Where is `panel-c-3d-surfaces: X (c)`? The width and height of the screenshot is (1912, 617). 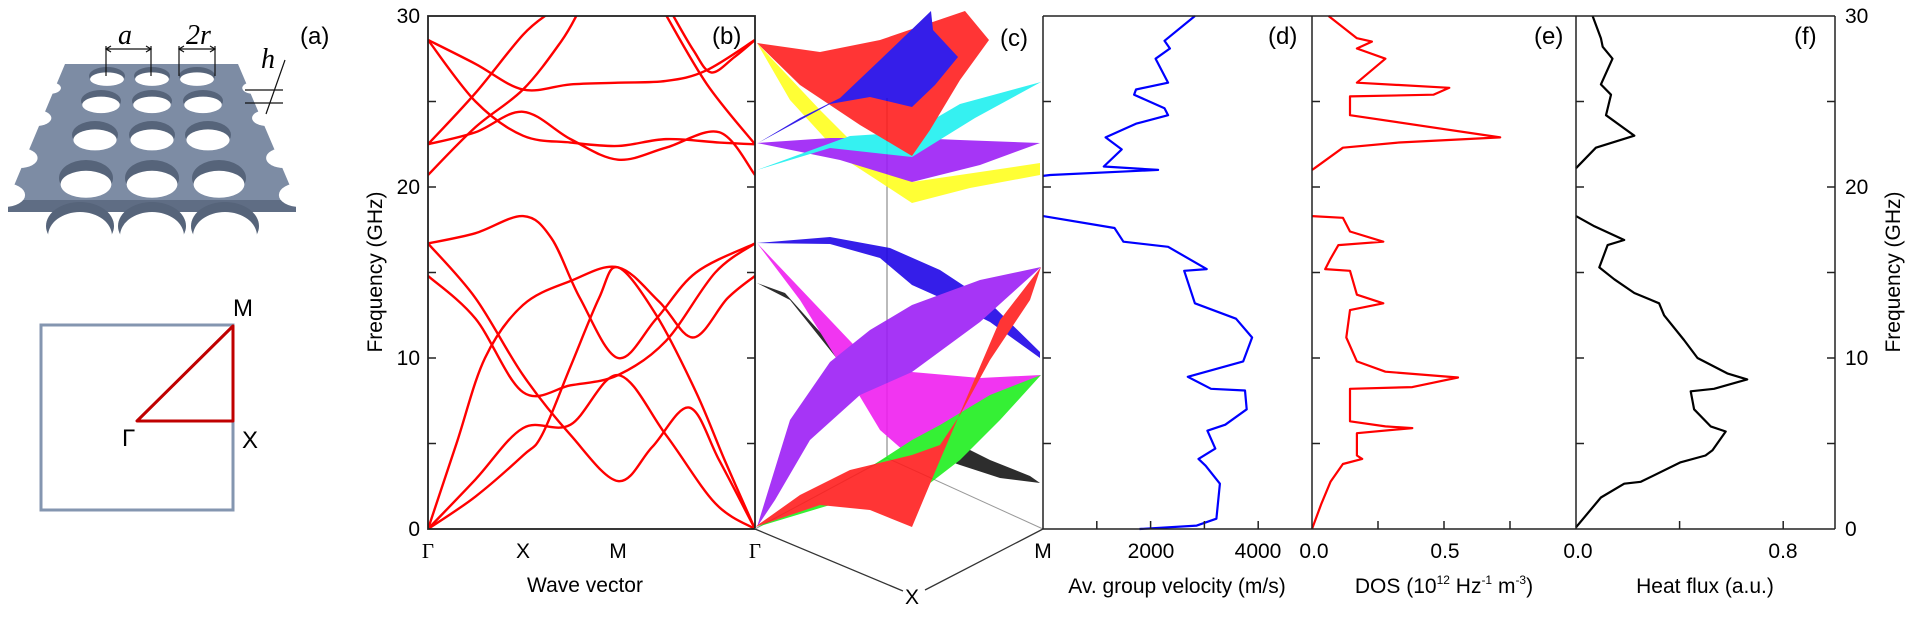 panel-c-3d-surfaces: X (c) is located at coordinates (899, 310).